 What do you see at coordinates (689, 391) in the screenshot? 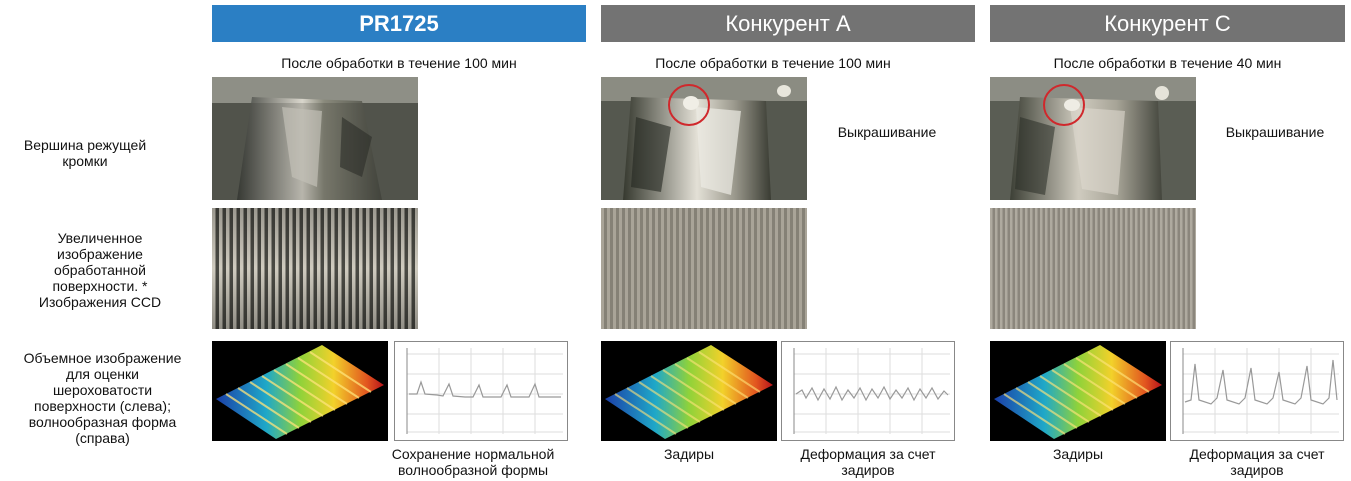
I see `roughness-3d-competitor-a` at bounding box center [689, 391].